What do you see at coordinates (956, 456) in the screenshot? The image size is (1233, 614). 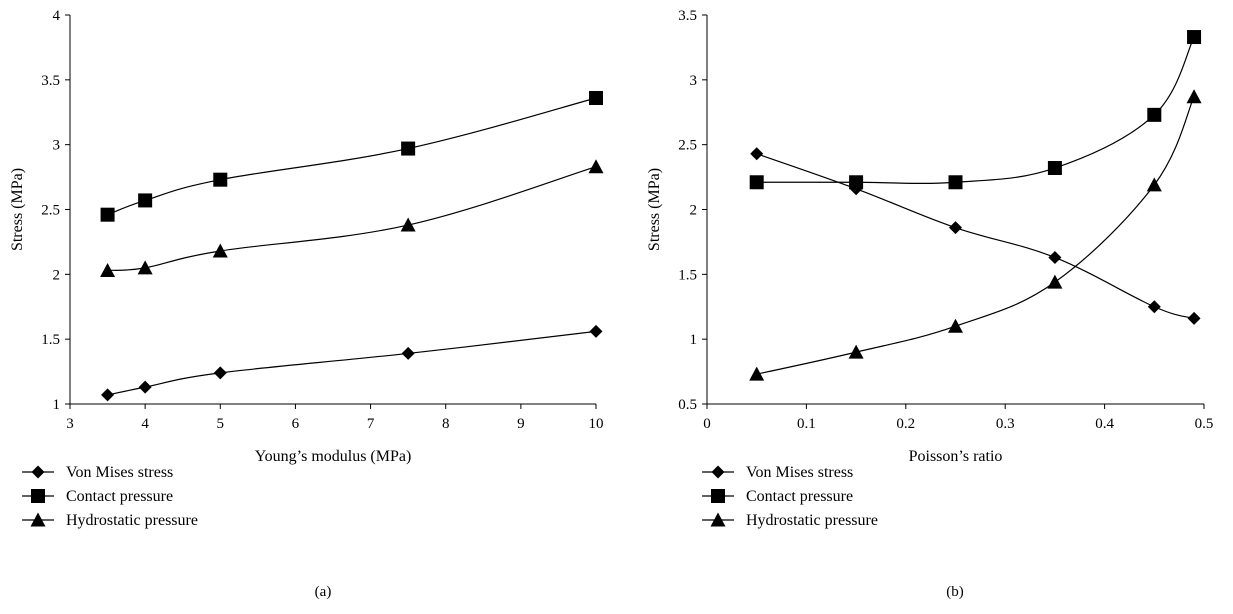 I see `x-axis-title: Poisson’s ratio` at bounding box center [956, 456].